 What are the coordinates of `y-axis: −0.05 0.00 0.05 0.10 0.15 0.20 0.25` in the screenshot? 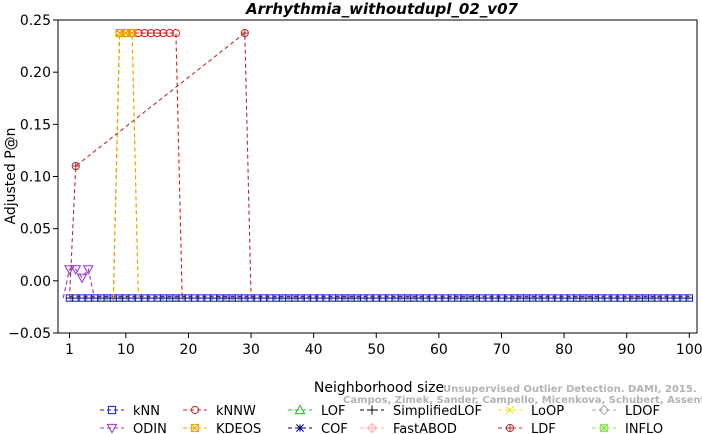 It's located at (33, 177).